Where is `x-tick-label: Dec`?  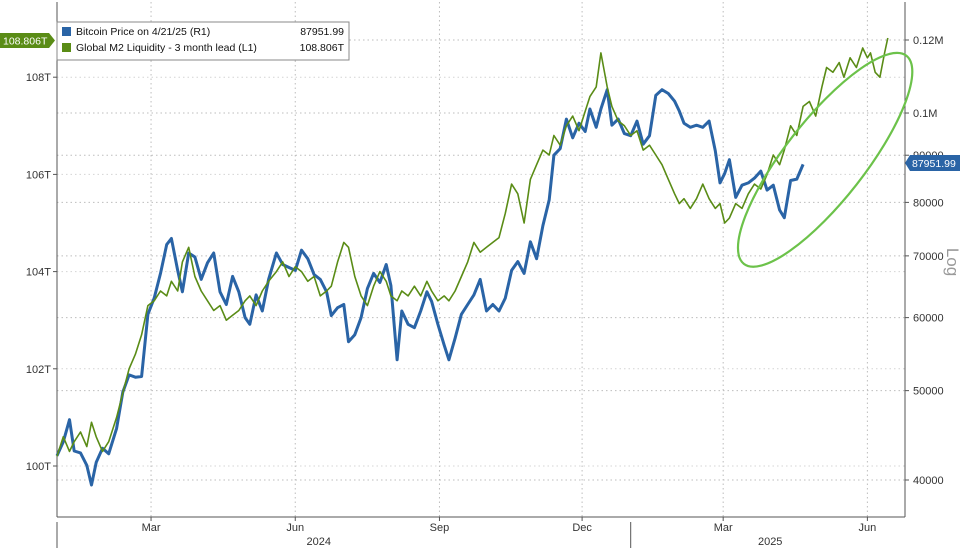
x-tick-label: Dec is located at coordinates (582, 528).